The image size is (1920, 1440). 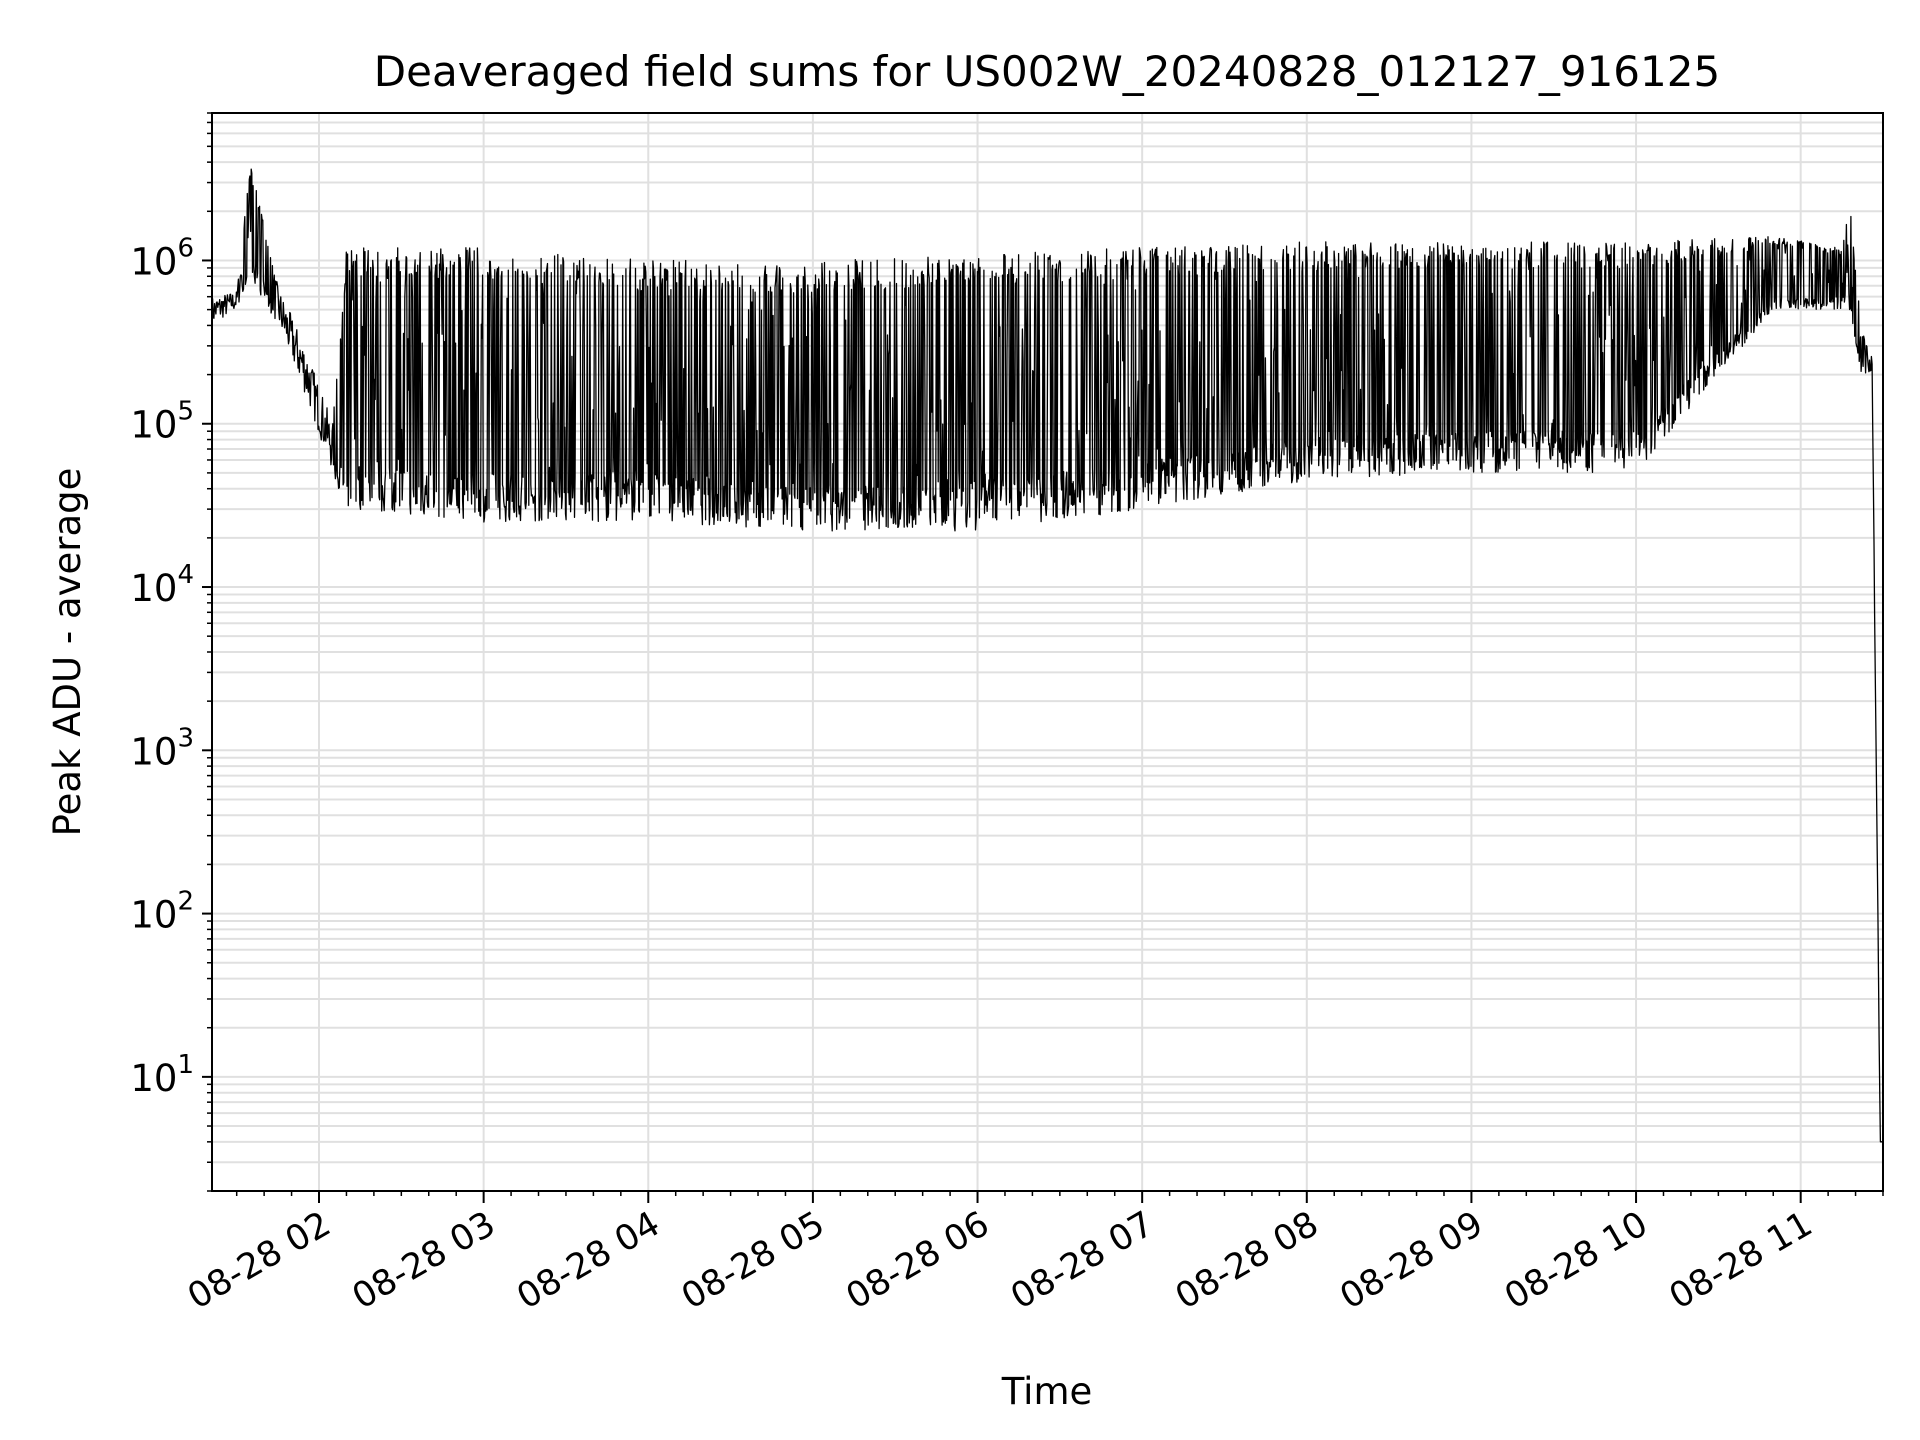 What do you see at coordinates (162, 748) in the screenshot?
I see `y-tick-label: 10³` at bounding box center [162, 748].